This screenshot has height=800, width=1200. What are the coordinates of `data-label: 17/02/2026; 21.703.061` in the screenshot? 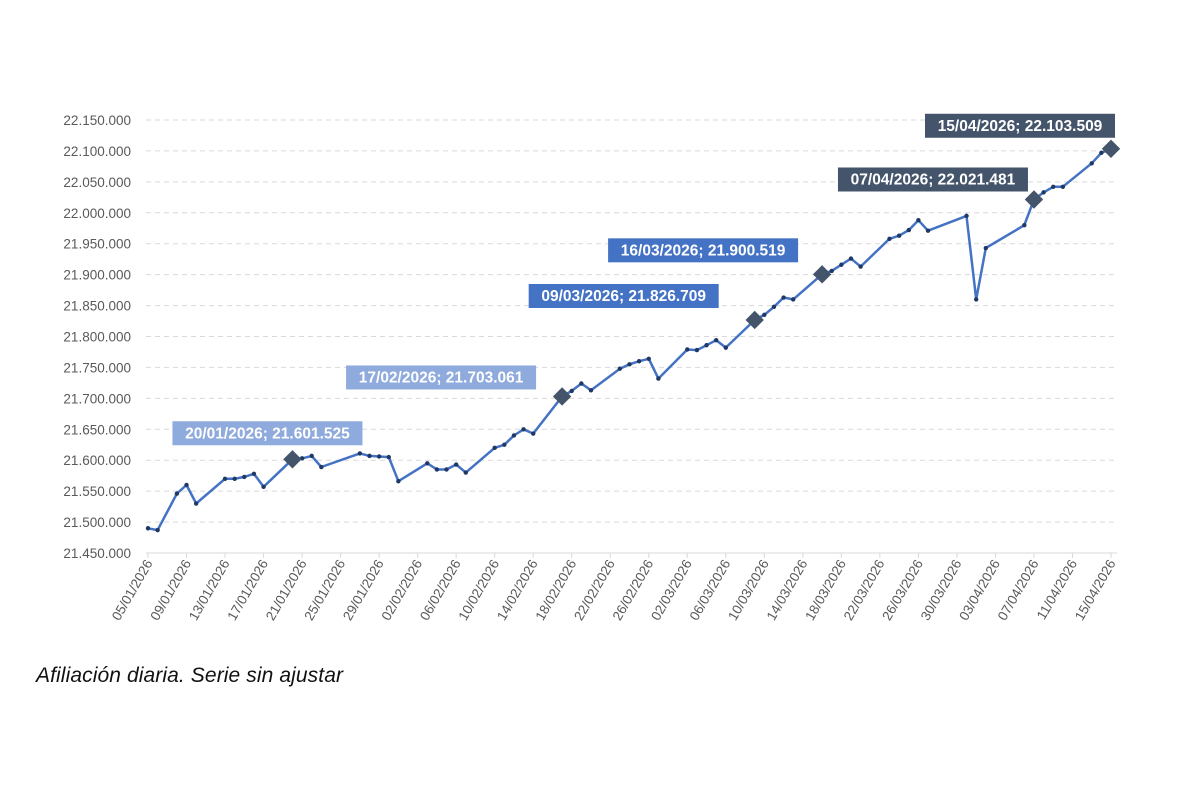 It's located at (441, 377).